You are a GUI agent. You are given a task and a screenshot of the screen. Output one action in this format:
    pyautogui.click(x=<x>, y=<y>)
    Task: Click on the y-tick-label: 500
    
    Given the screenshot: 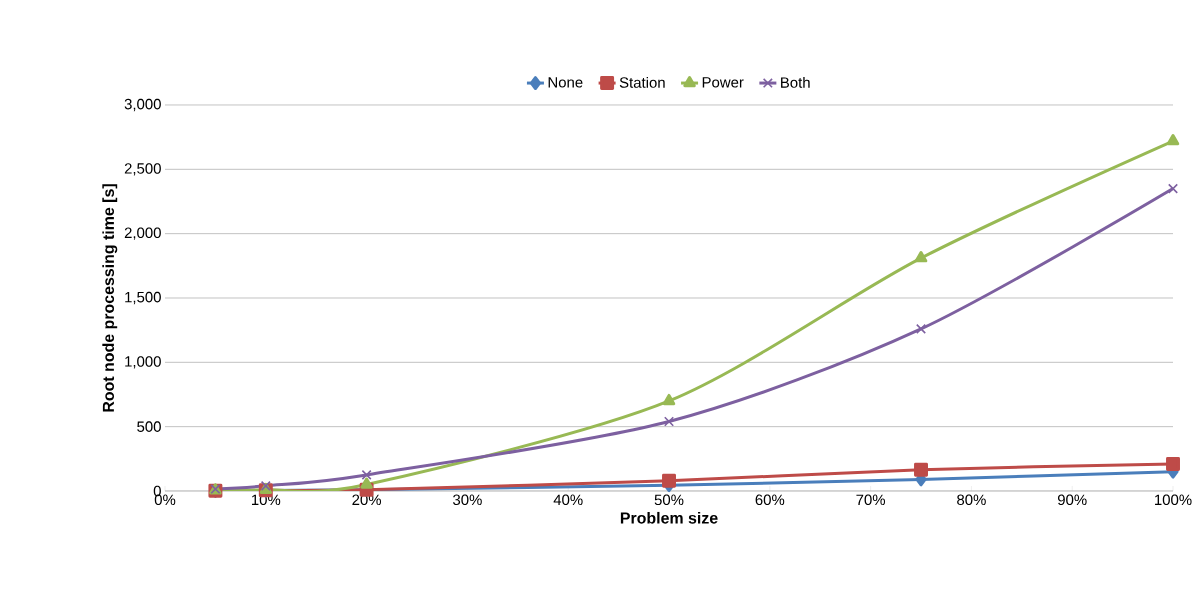 What is the action you would take?
    pyautogui.click(x=149, y=426)
    